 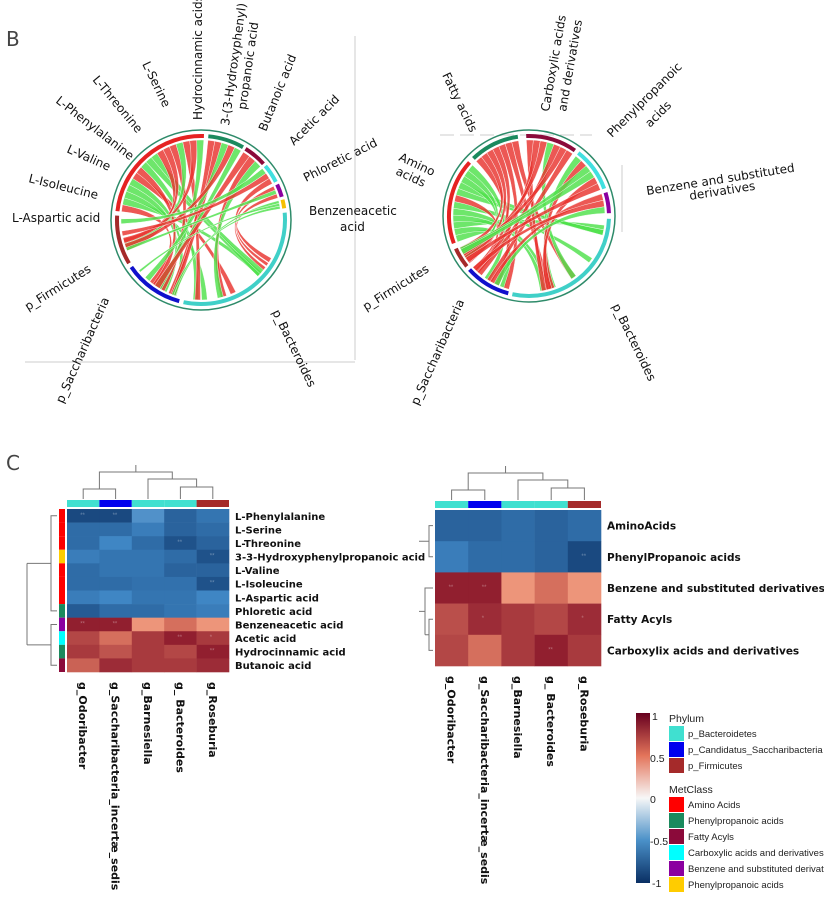 I want to click on legend-metclass-label: Phenylpropanoic acids, so click(x=736, y=821).